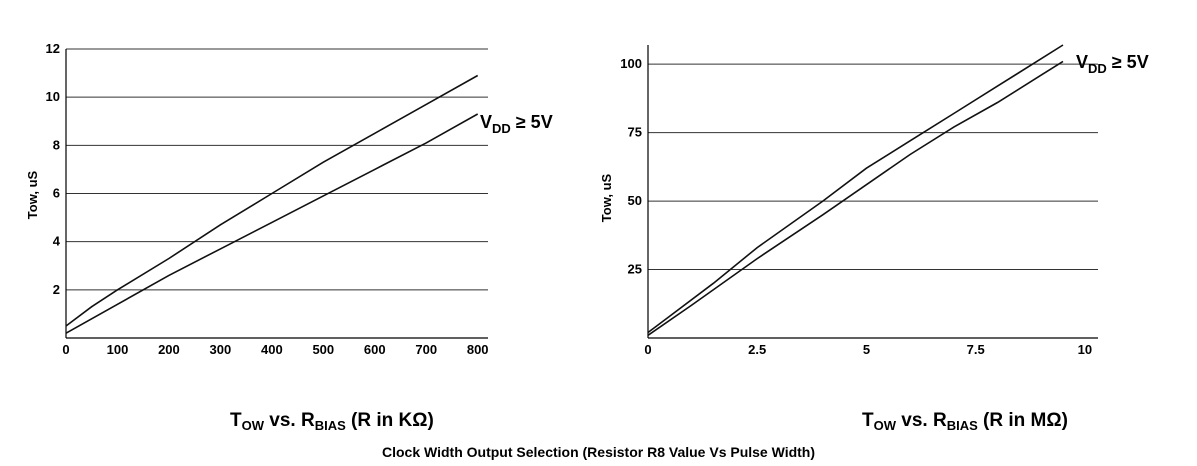 The height and width of the screenshot is (466, 1197). Describe the element at coordinates (252, 425) in the screenshot. I see `left-title-sub: OW` at that location.